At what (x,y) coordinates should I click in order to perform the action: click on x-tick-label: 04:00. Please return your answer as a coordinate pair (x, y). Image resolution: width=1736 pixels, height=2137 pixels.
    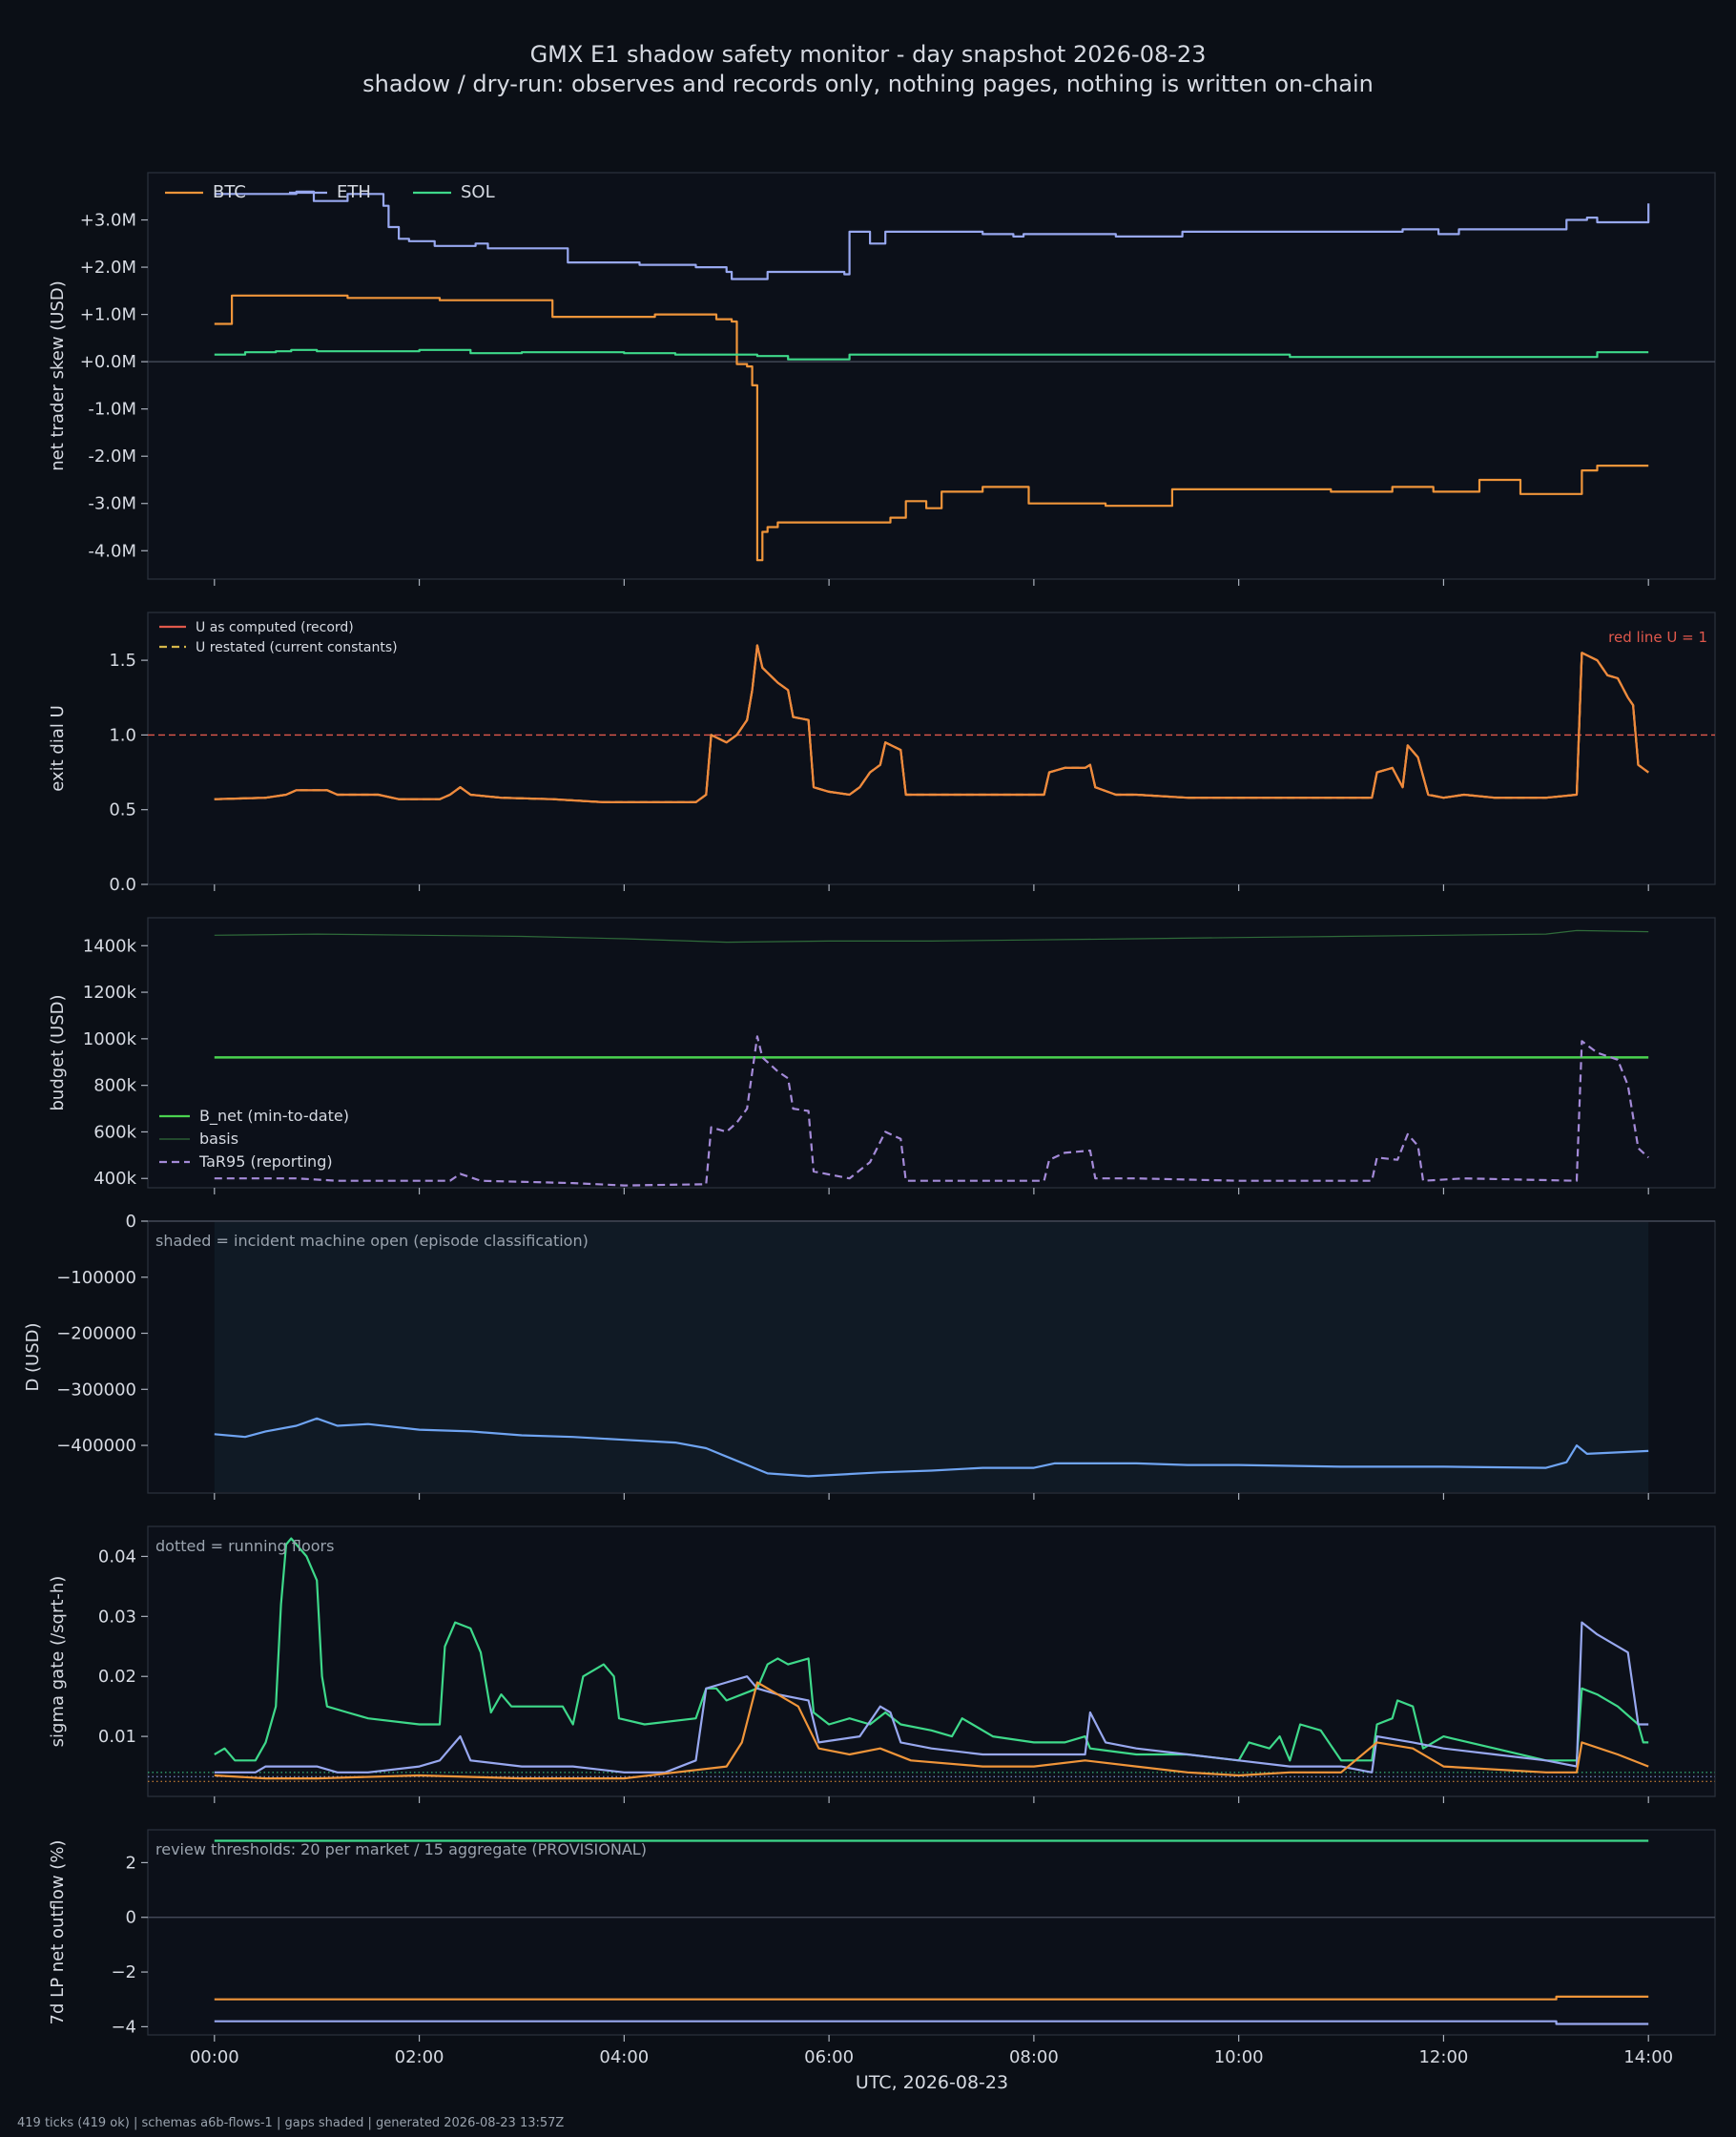
    Looking at the image, I should click on (624, 2057).